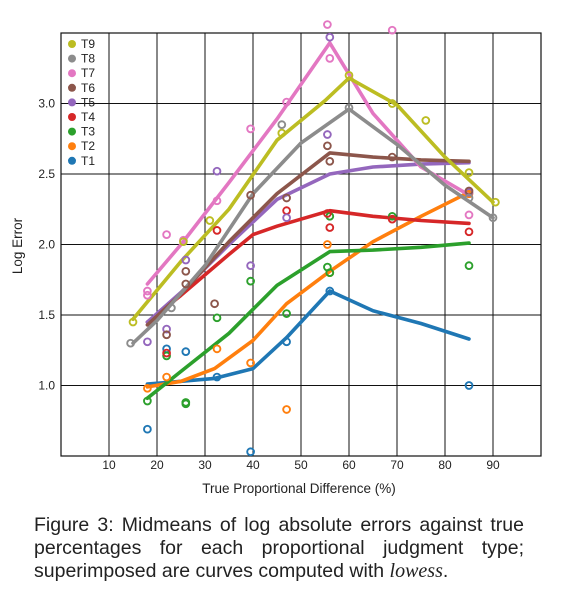 The height and width of the screenshot is (591, 565). What do you see at coordinates (46, 315) in the screenshot?
I see `y-tick-label: 1.5` at bounding box center [46, 315].